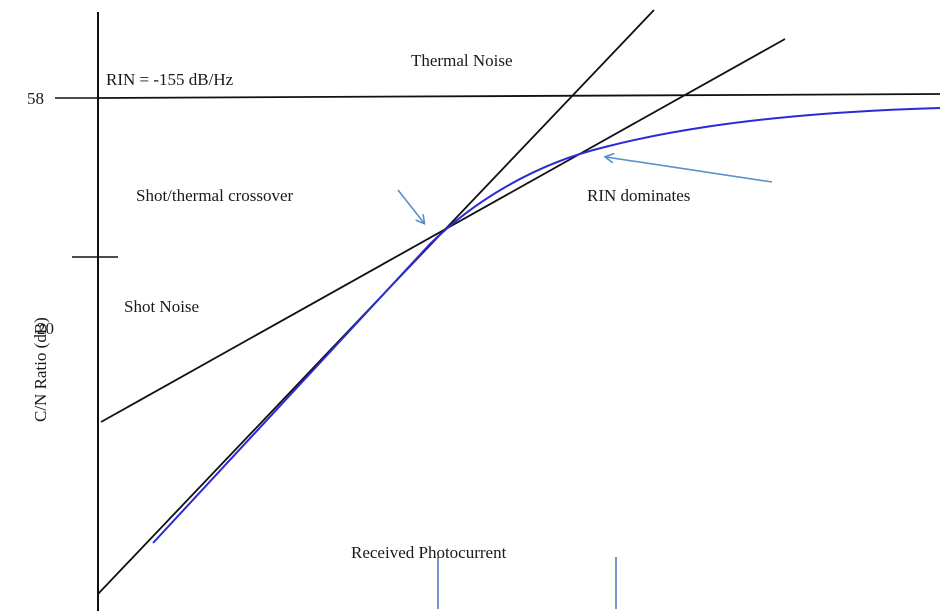  What do you see at coordinates (410, 206) in the screenshot?
I see `crossover-arrow` at bounding box center [410, 206].